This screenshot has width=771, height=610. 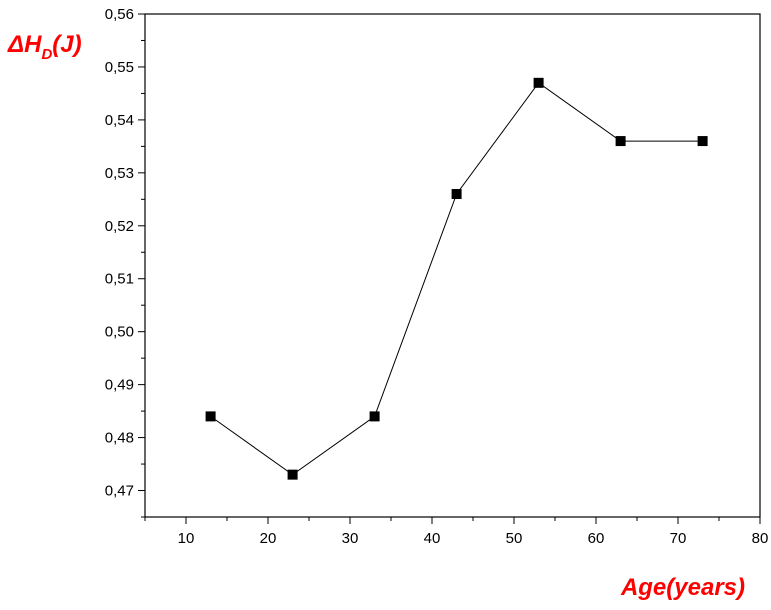 I want to click on x-tick-label: 30, so click(x=350, y=538).